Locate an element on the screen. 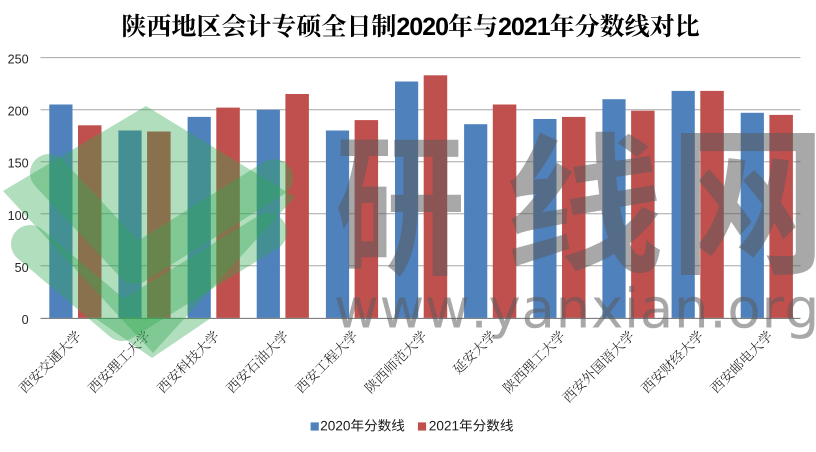  svg-text: 250 is located at coordinates (18, 60).